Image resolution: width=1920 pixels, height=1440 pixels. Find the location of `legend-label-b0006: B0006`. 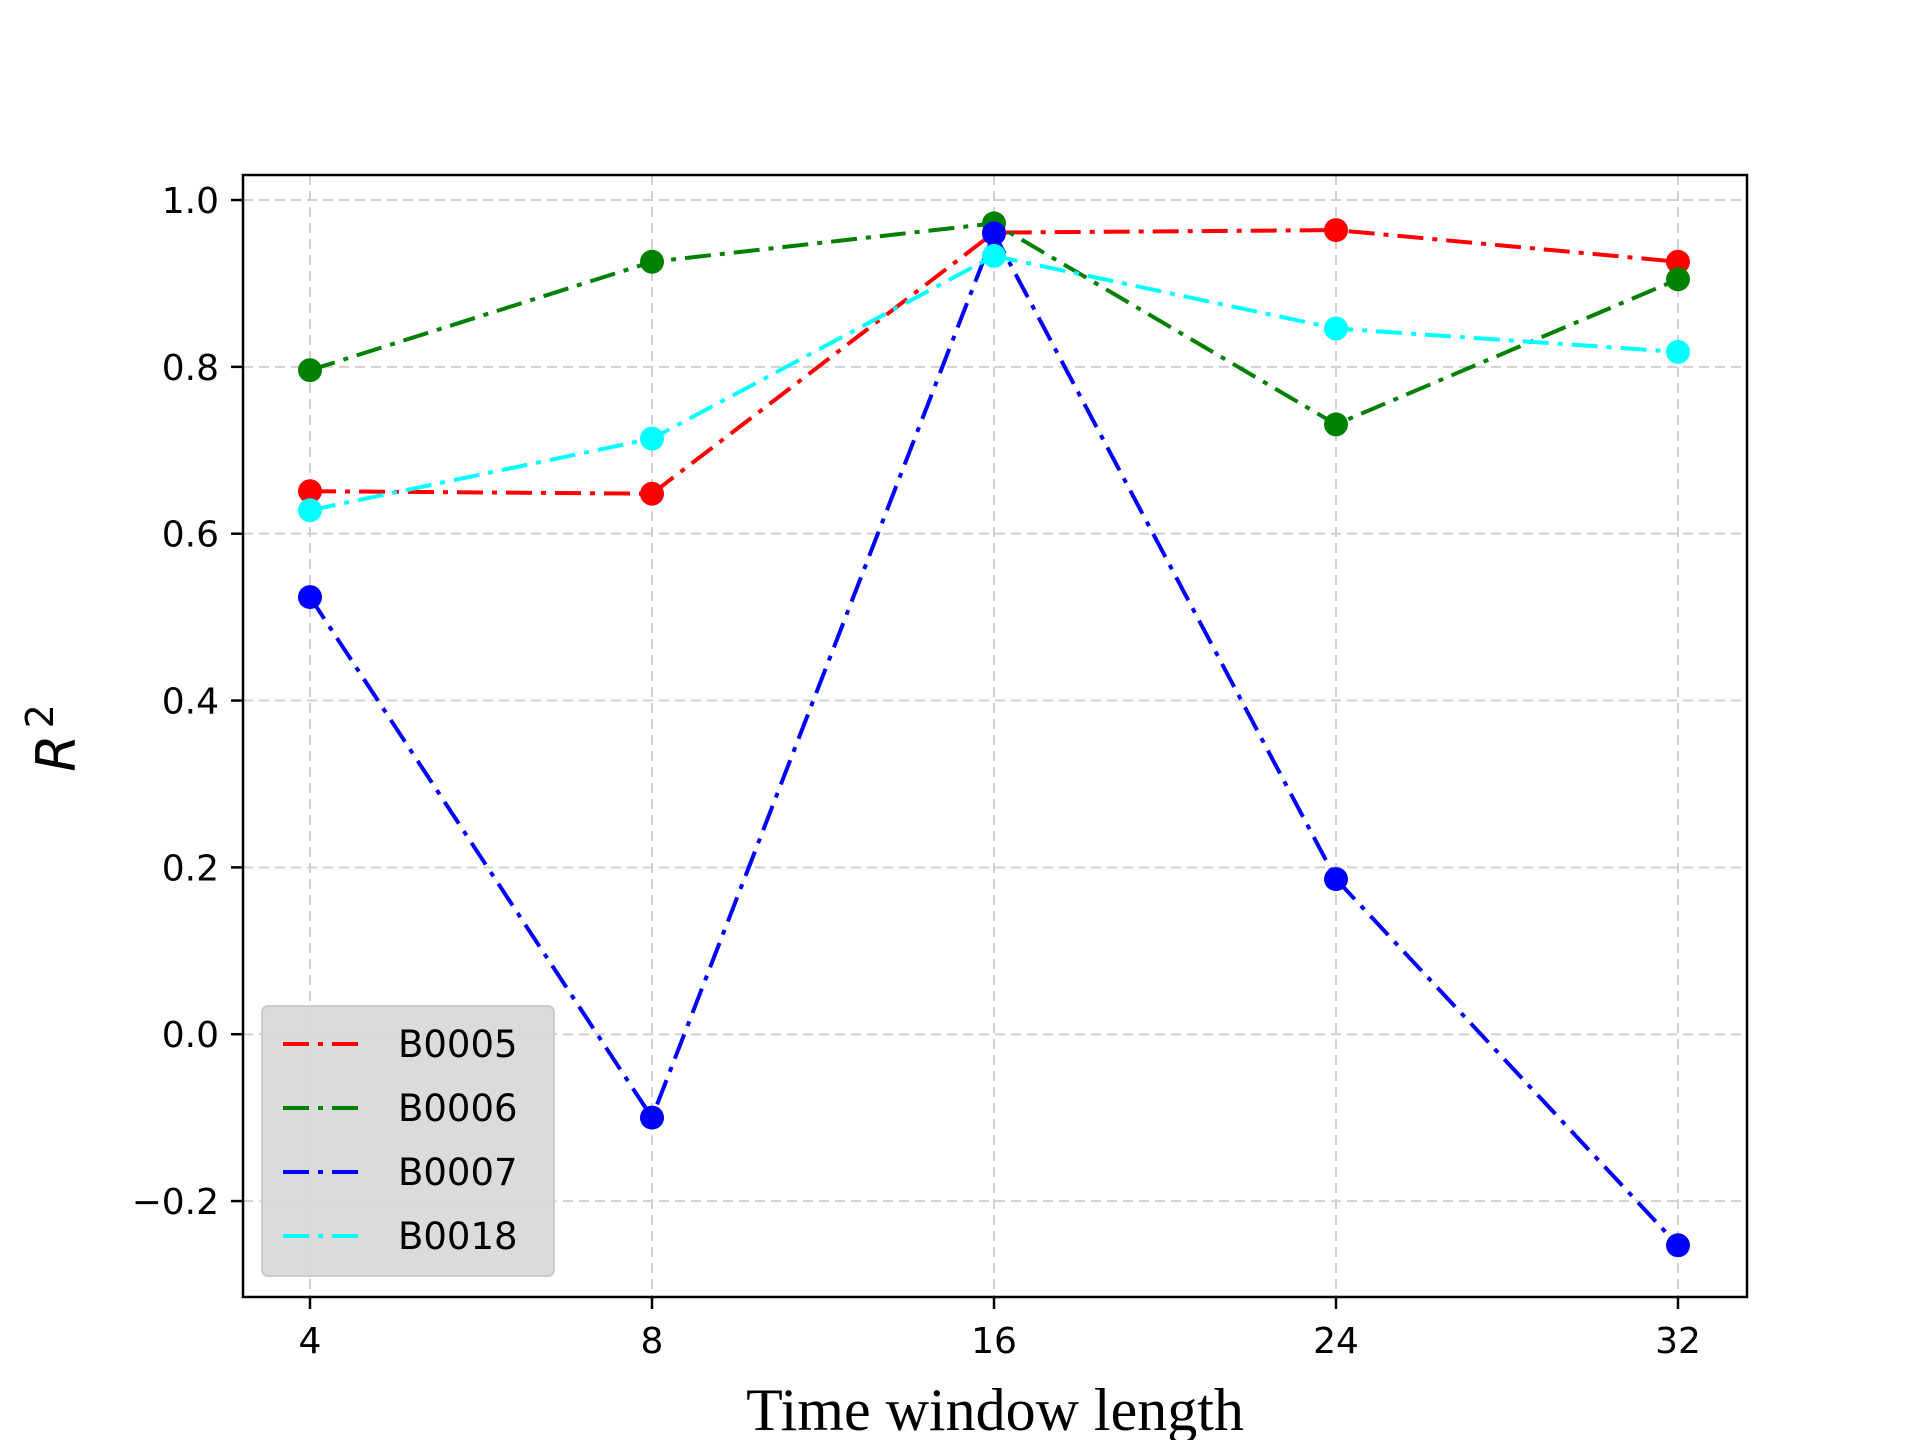

legend-label-b0006: B0006 is located at coordinates (458, 1108).